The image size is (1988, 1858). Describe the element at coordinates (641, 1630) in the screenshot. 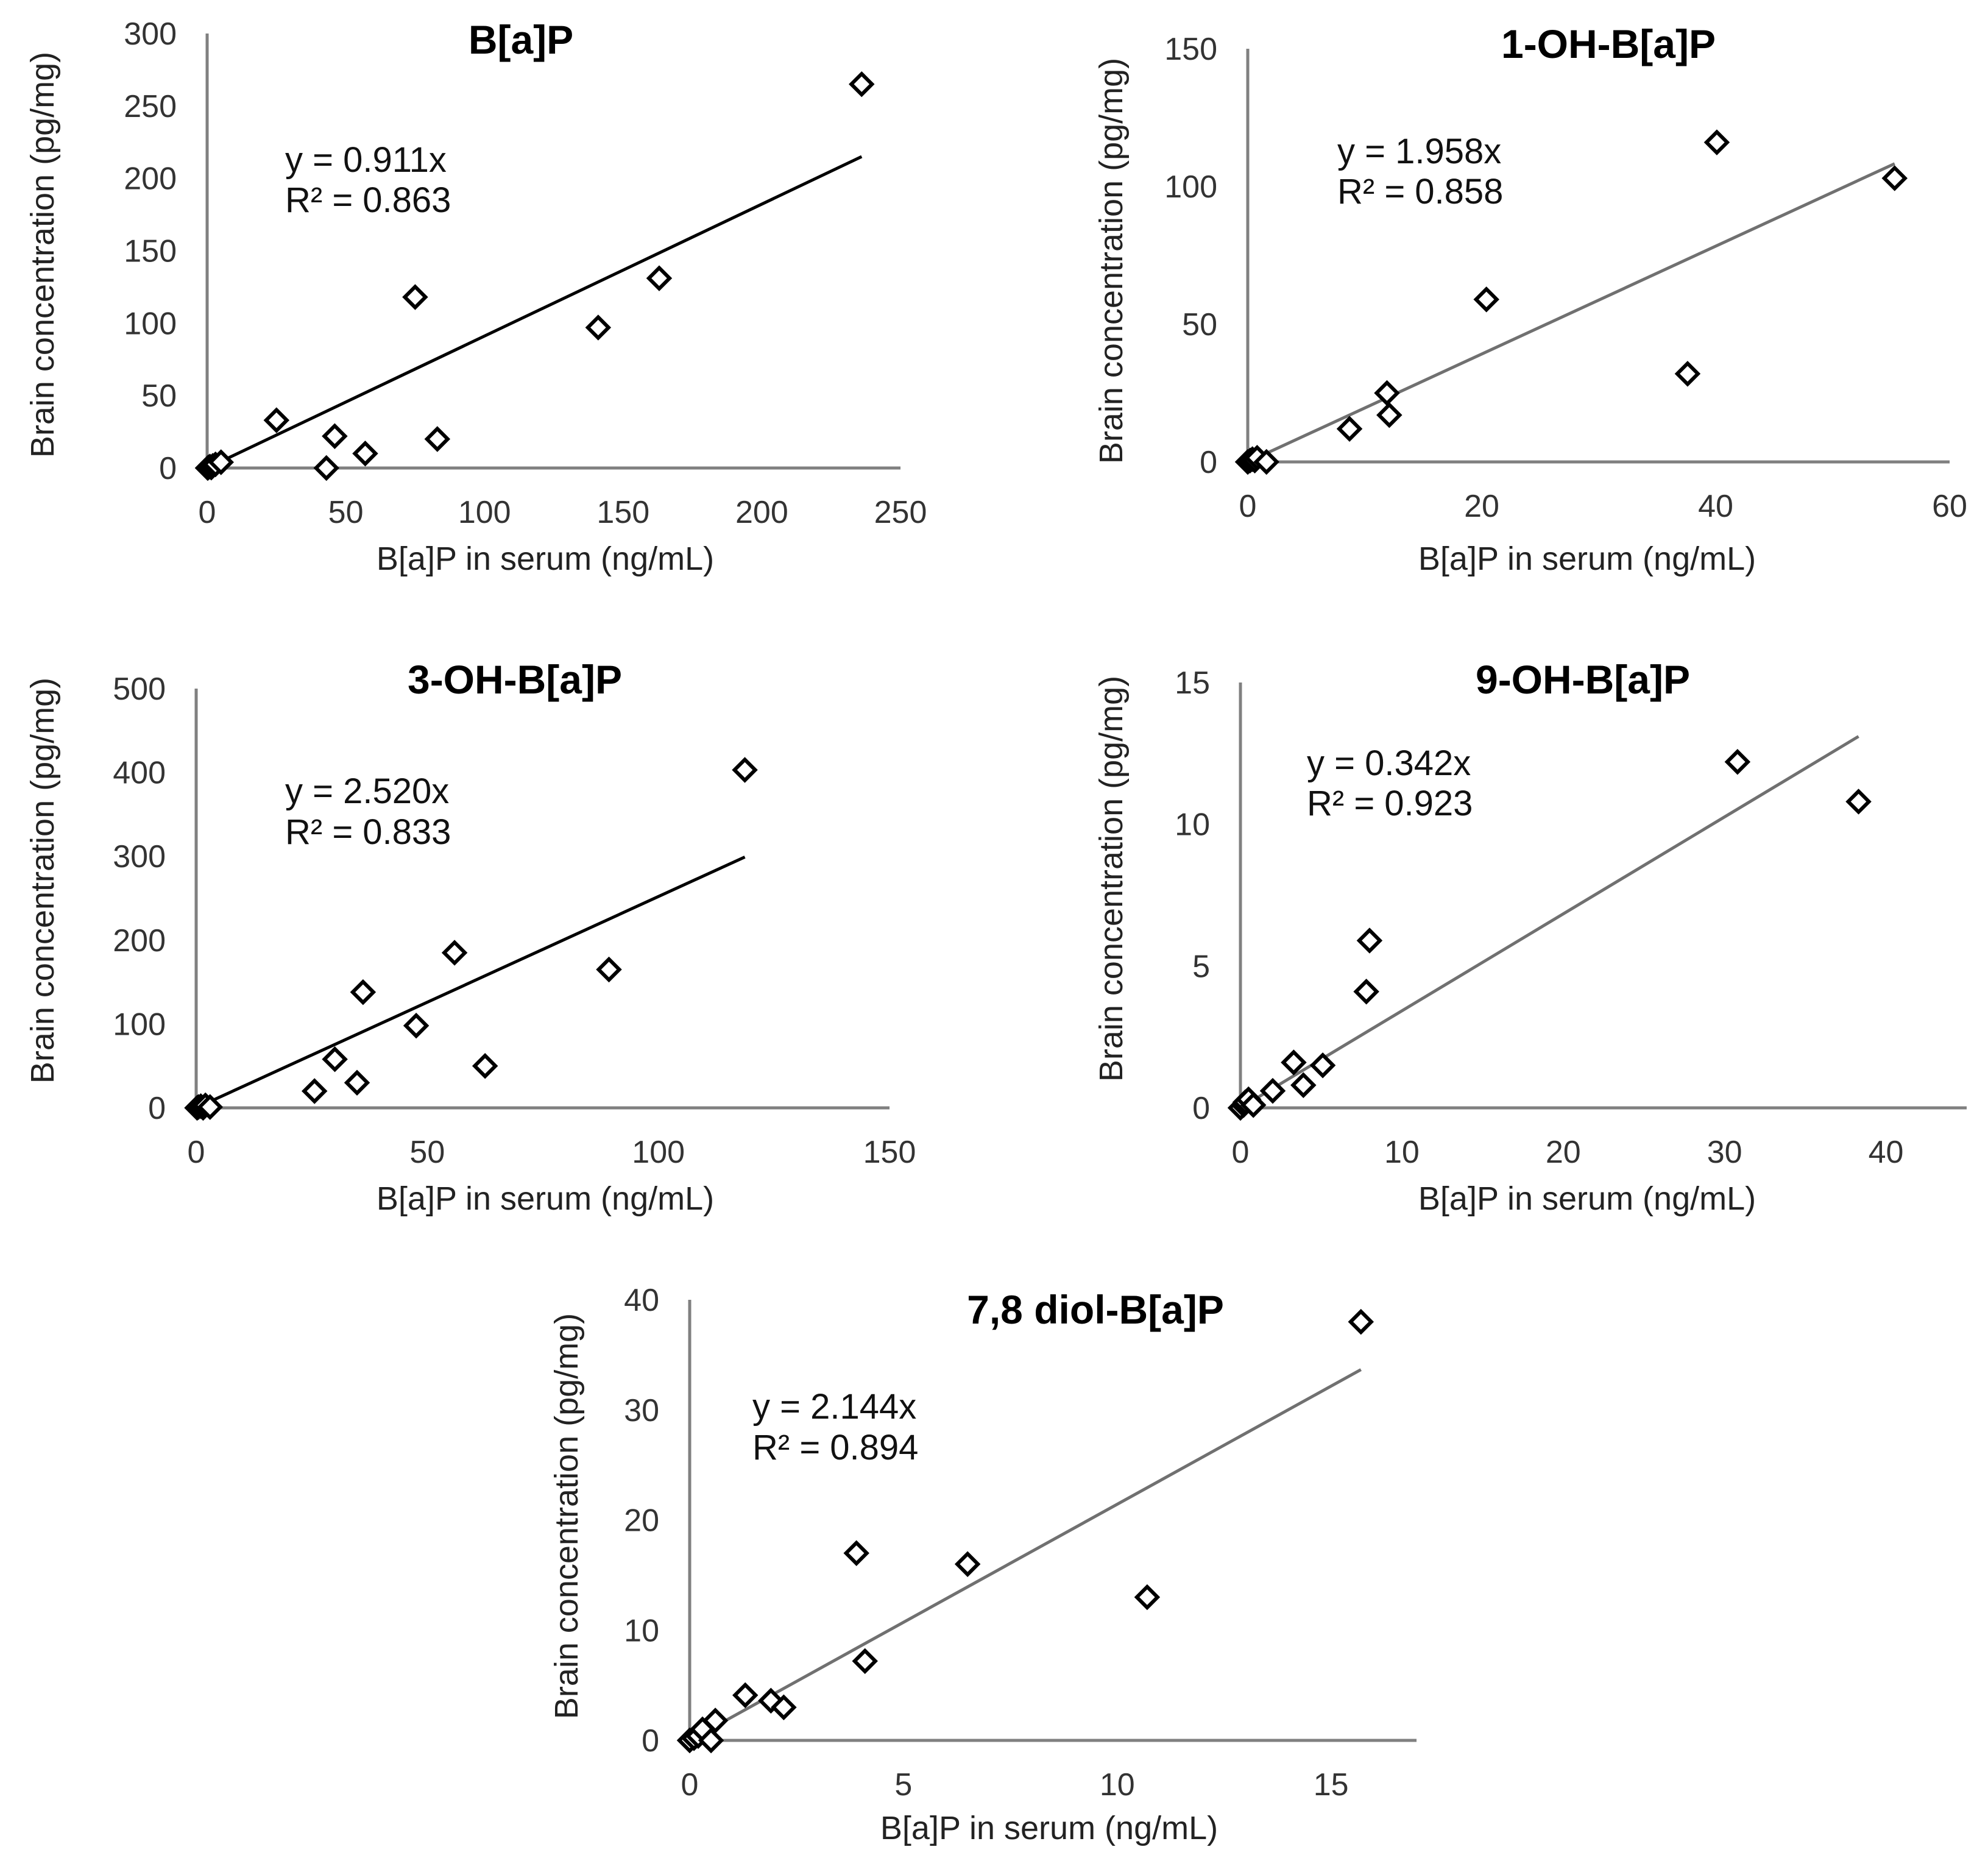

I see `y-tick-label: 10` at that location.